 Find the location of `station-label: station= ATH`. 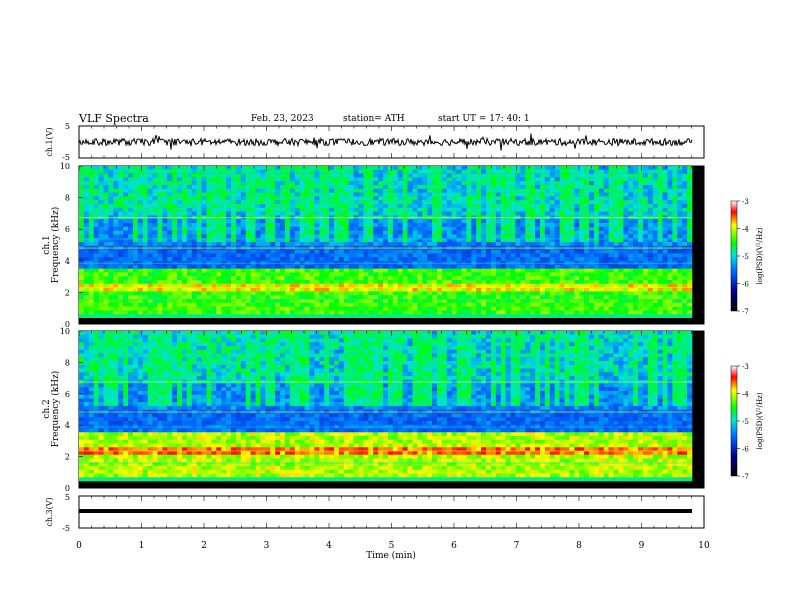

station-label: station= ATH is located at coordinates (374, 119).